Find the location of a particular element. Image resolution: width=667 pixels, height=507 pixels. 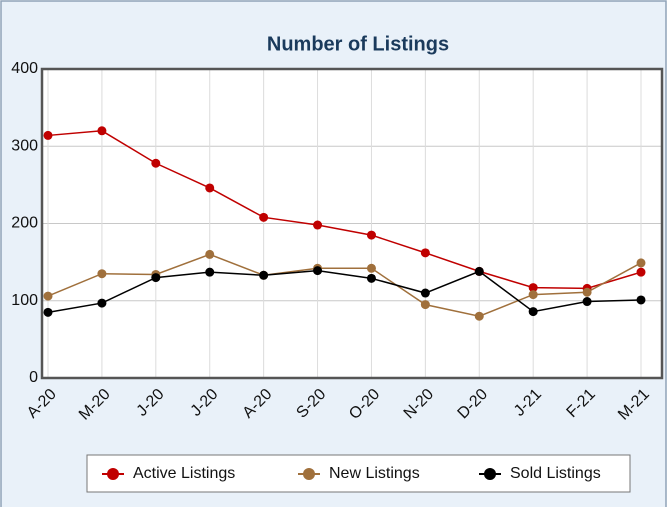

legend-label: Sold Listings is located at coordinates (555, 473).